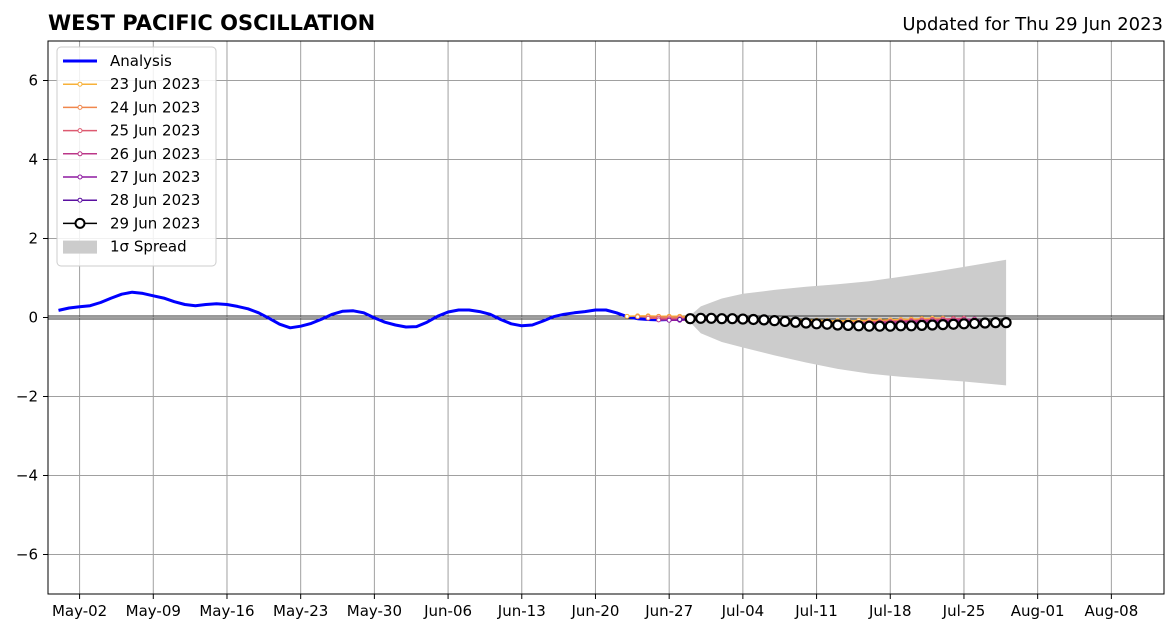 This screenshot has width=1176, height=633. I want to click on x-tick-label: Jul-11, so click(816, 611).